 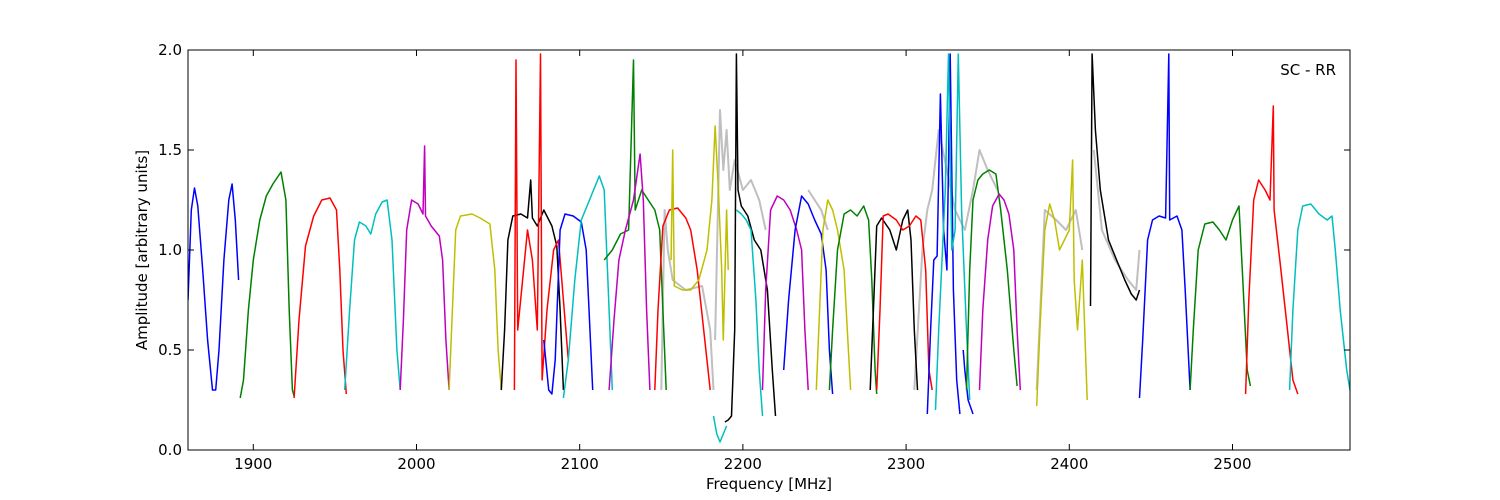 I want to click on x-tick-label: 2000, so click(x=416, y=464).